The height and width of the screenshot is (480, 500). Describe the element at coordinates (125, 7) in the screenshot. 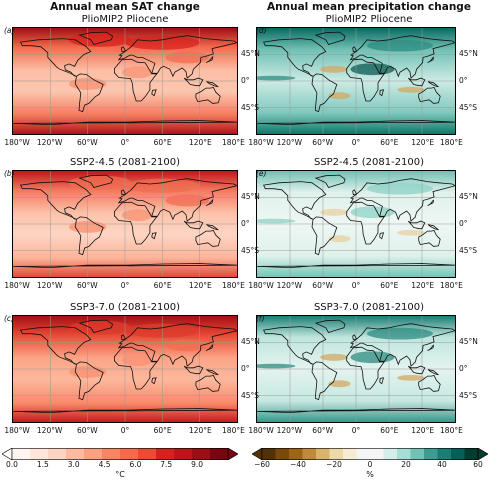

I see `sat-column-title: Annual mean SAT change` at that location.